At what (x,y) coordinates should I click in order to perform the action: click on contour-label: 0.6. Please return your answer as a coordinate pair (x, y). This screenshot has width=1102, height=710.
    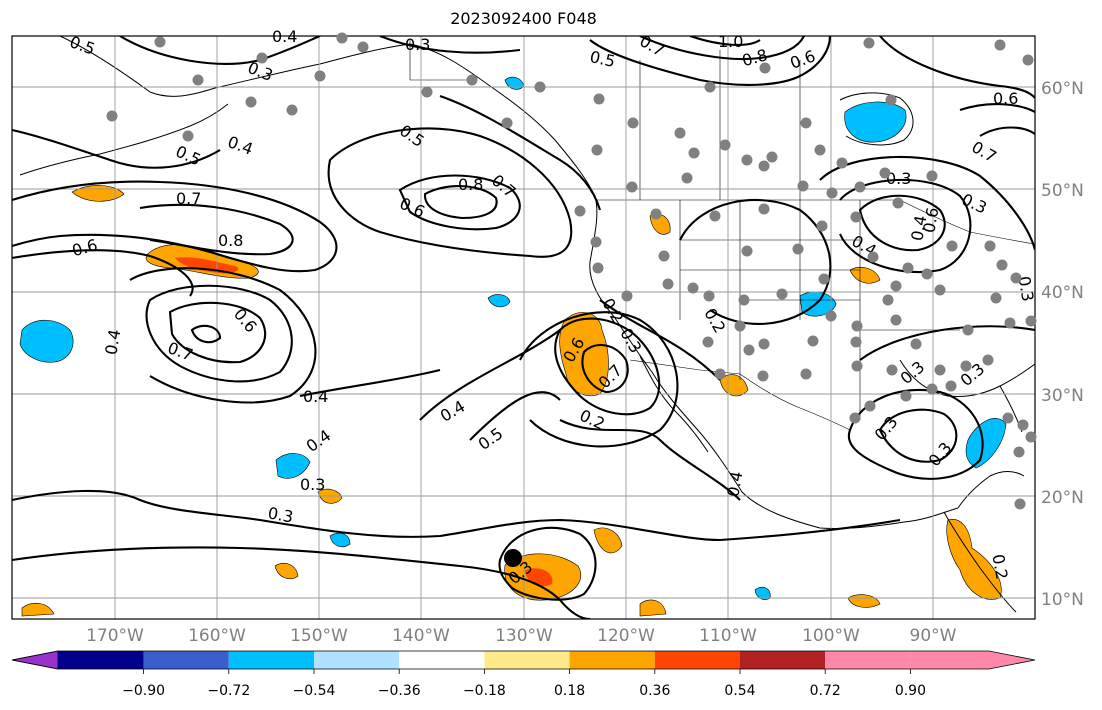
    Looking at the image, I should click on (930, 220).